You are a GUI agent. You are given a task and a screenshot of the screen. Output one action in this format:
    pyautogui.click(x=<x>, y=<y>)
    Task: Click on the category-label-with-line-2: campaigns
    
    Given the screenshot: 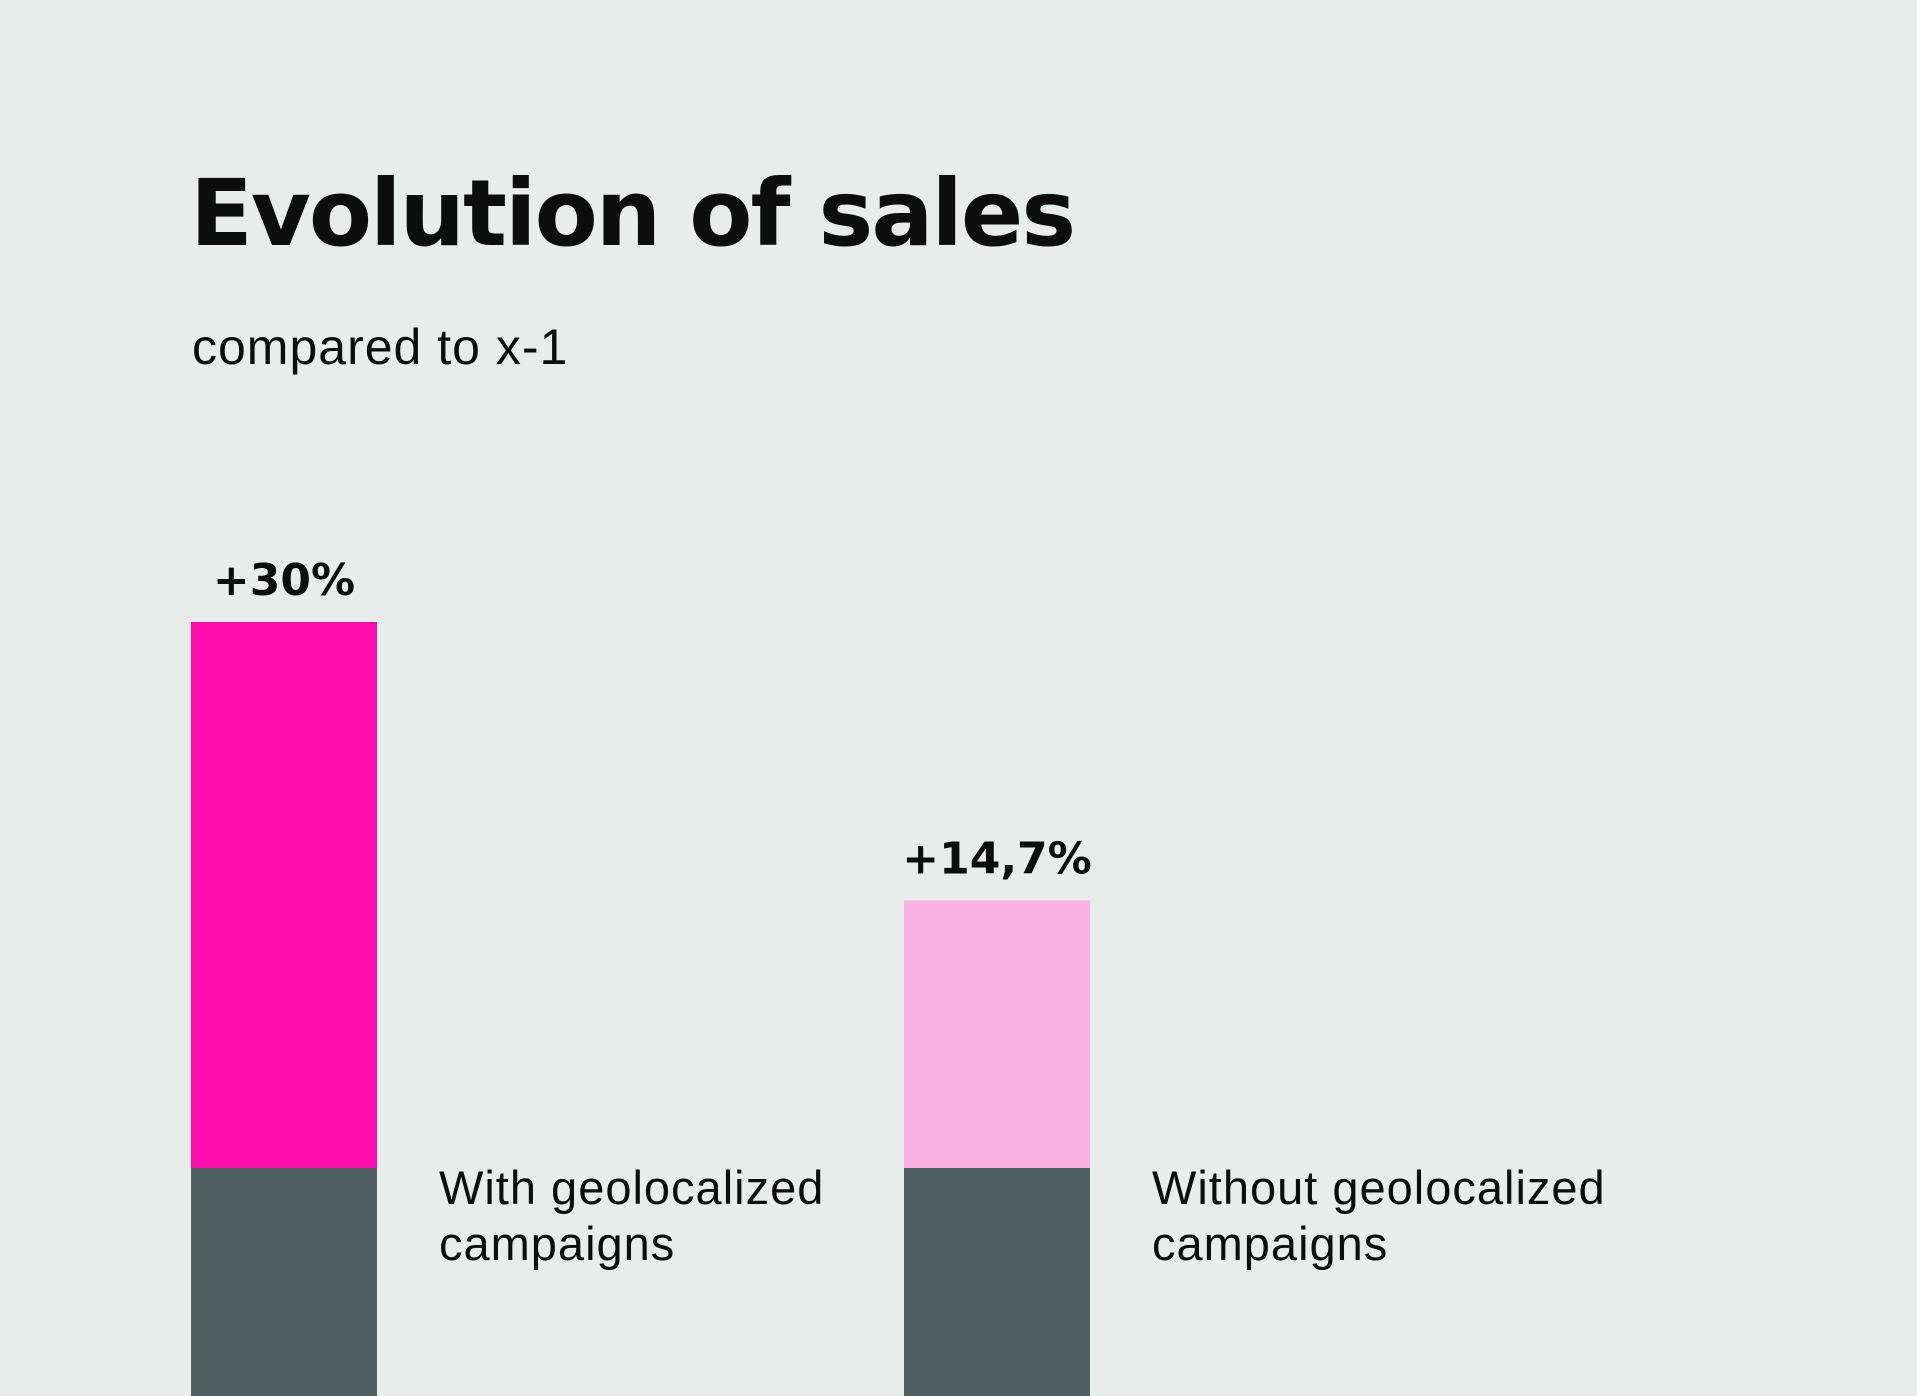 What is the action you would take?
    pyautogui.click(x=557, y=1243)
    